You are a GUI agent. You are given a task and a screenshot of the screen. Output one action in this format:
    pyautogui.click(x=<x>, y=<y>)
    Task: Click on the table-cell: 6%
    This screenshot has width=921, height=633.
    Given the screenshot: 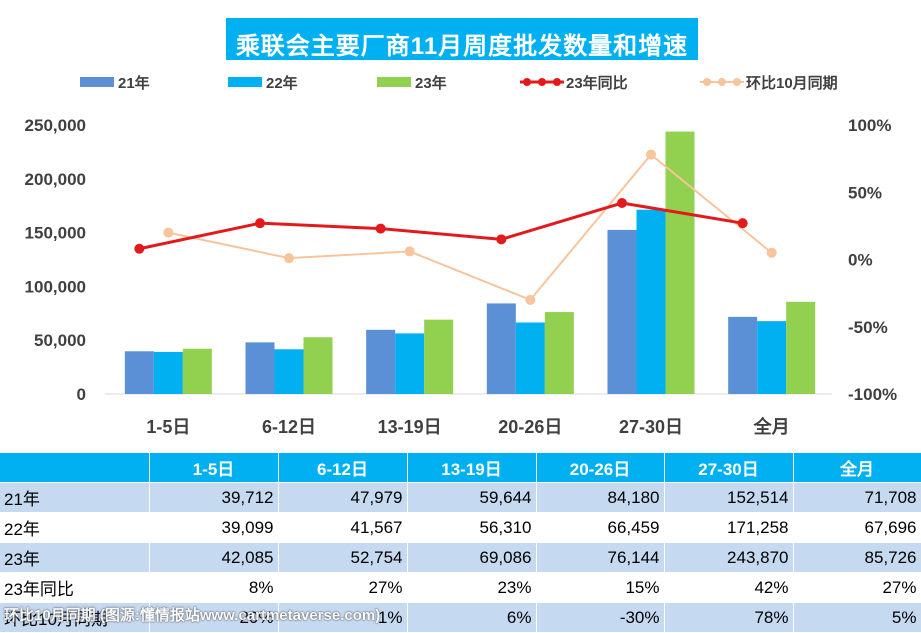 What is the action you would take?
    pyautogui.click(x=472, y=617)
    